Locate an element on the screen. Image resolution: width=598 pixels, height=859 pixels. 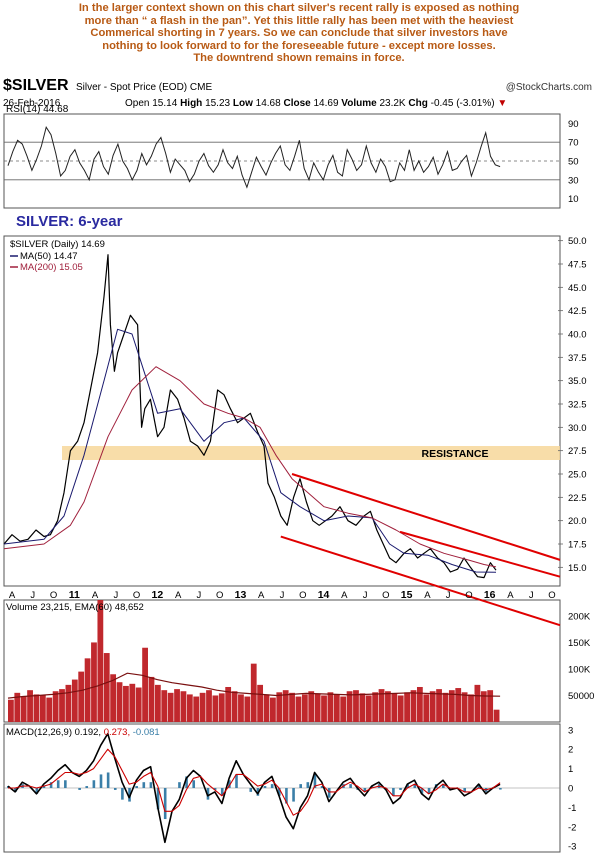
macd-tick-label: -3 is located at coordinates (572, 847).